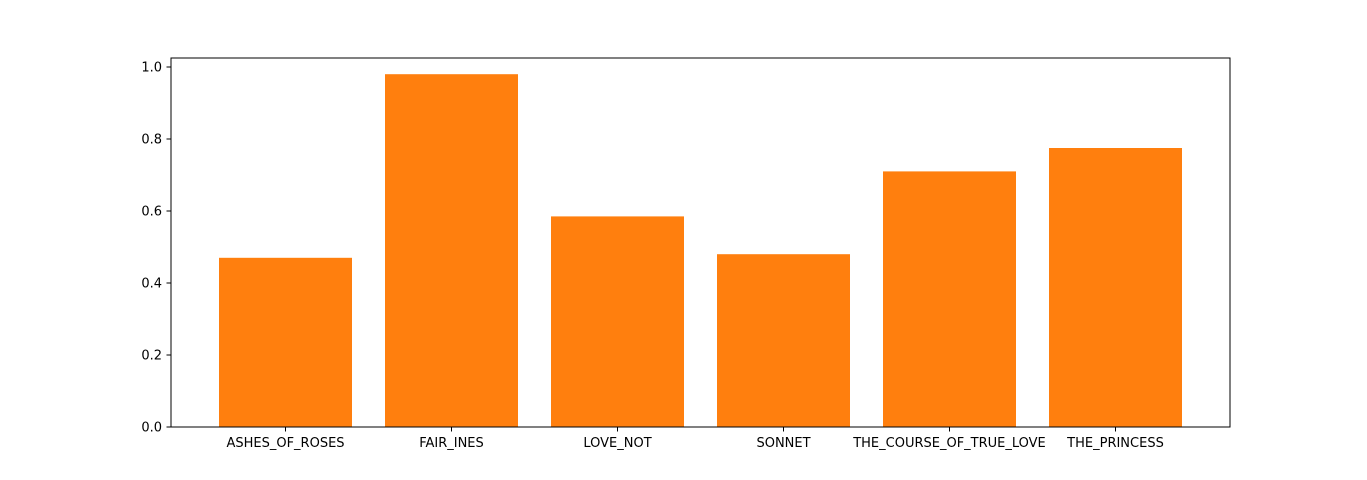 This screenshot has width=1367, height=480. Describe the element at coordinates (151, 356) in the screenshot. I see `y-tick-label: 0.2` at that location.